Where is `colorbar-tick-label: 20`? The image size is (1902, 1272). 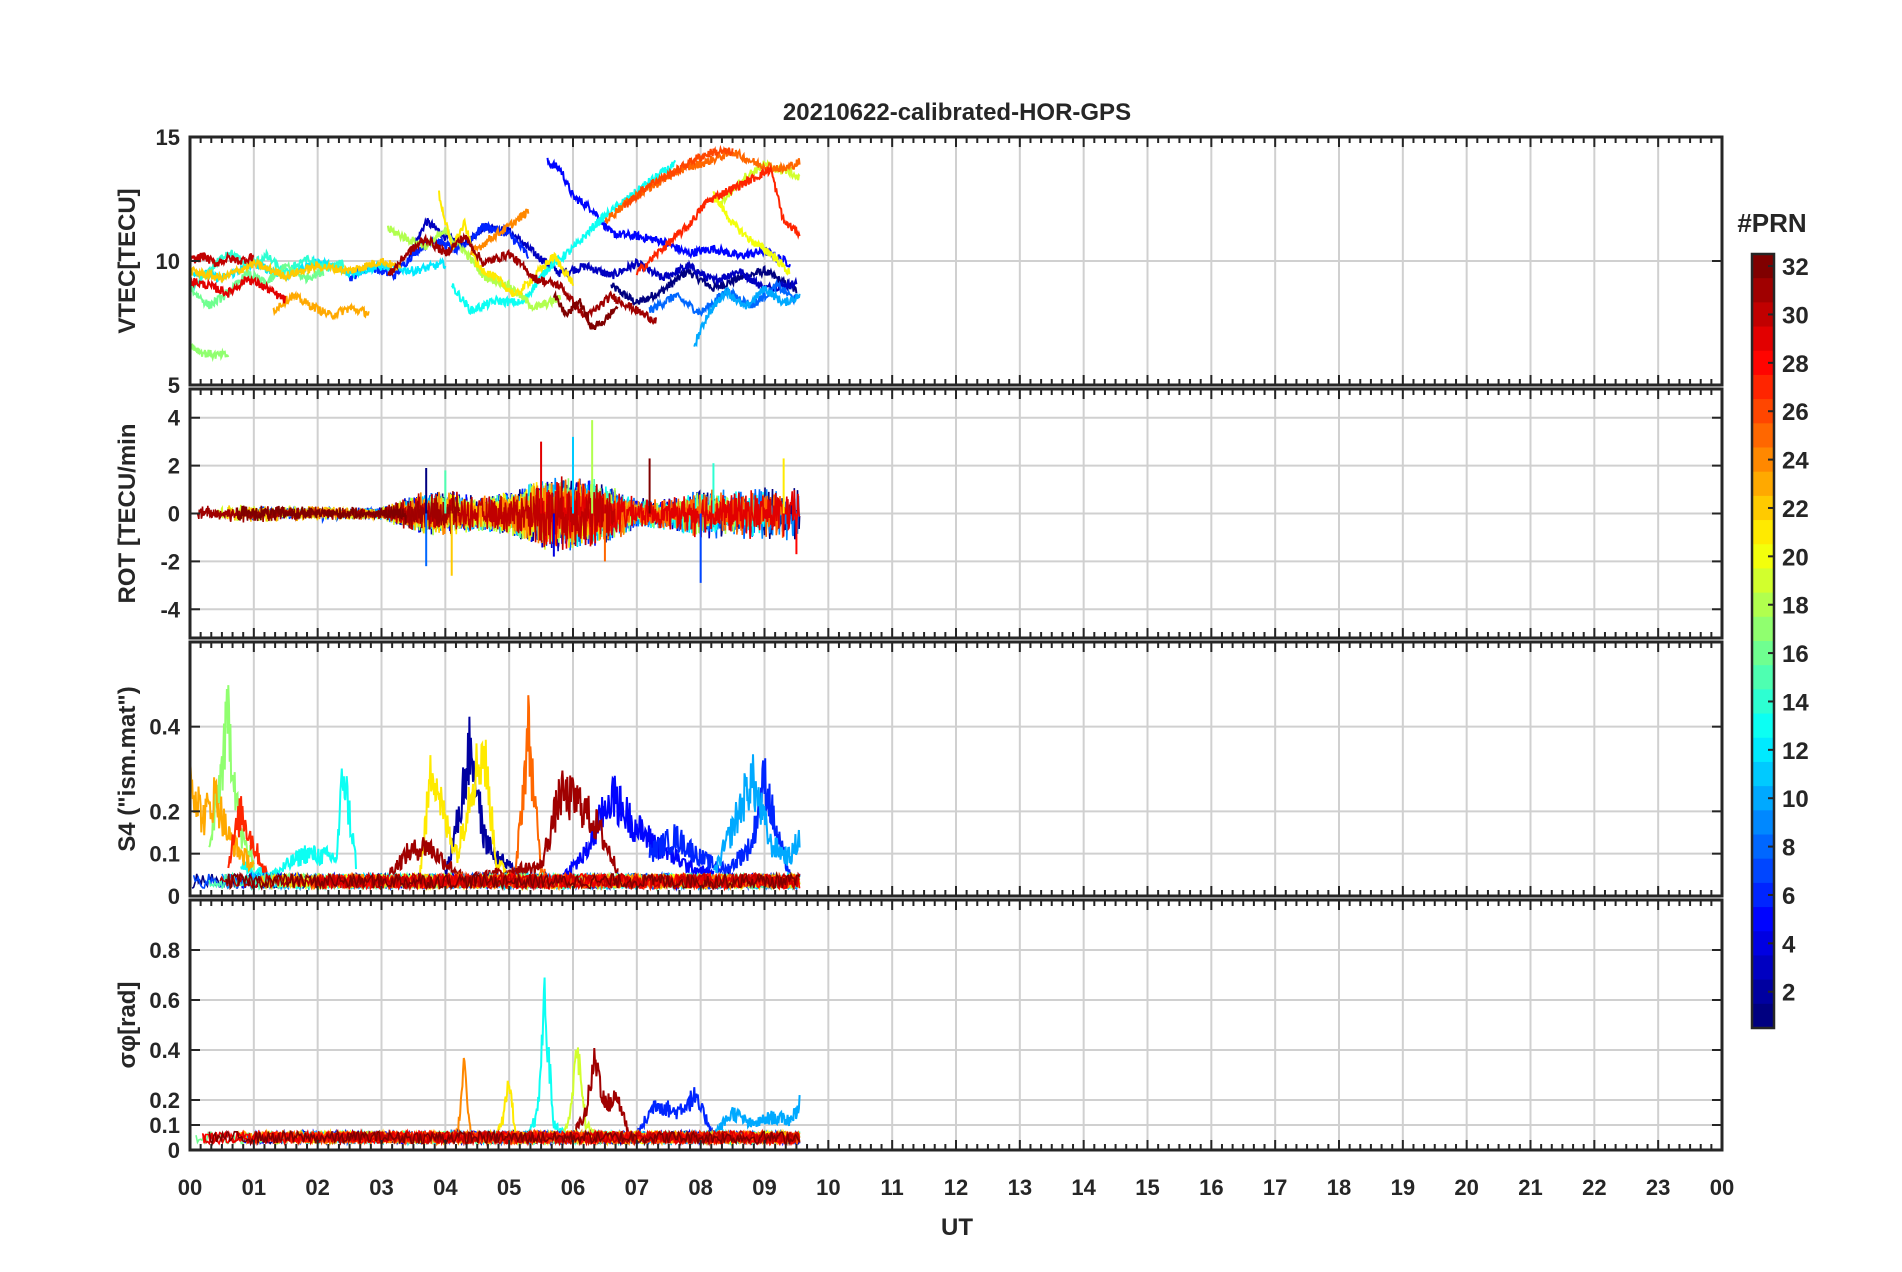
colorbar-tick-label: 20 is located at coordinates (1795, 557).